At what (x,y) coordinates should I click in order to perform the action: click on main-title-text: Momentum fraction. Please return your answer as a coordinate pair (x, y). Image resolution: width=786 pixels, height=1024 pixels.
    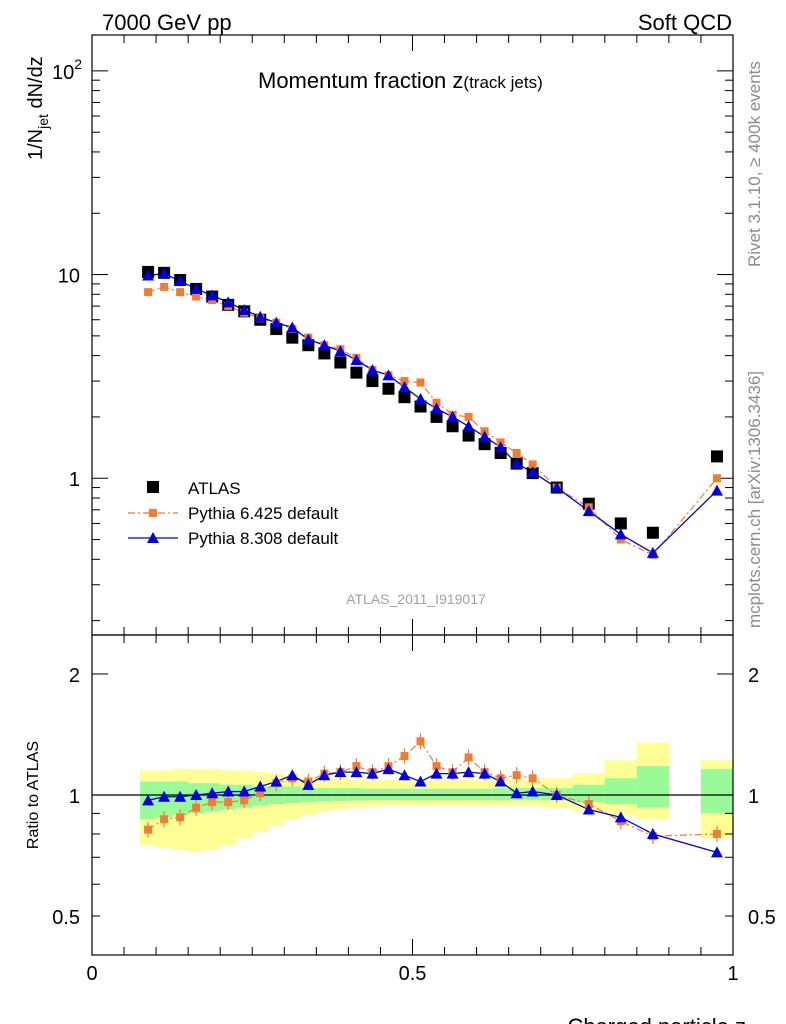
    Looking at the image, I should click on (355, 80).